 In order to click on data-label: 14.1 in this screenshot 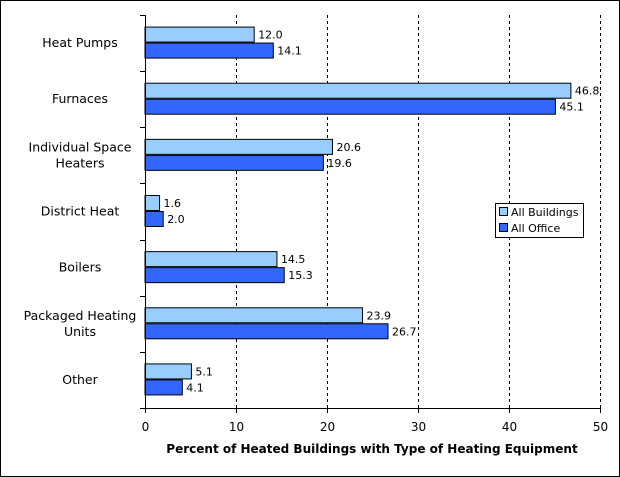, I will do `click(289, 51)`.